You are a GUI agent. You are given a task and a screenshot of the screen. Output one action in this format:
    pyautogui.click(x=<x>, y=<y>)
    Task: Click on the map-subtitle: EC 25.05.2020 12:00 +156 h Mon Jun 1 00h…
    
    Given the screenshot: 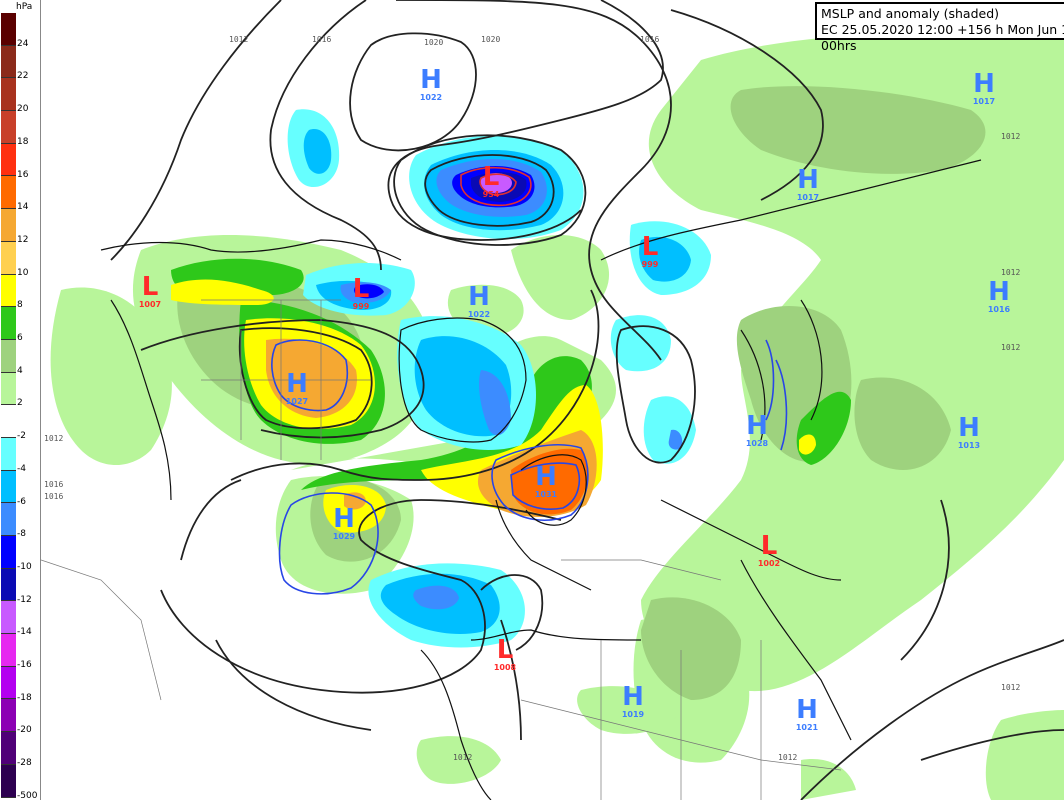 What is the action you would take?
    pyautogui.click(x=942, y=37)
    